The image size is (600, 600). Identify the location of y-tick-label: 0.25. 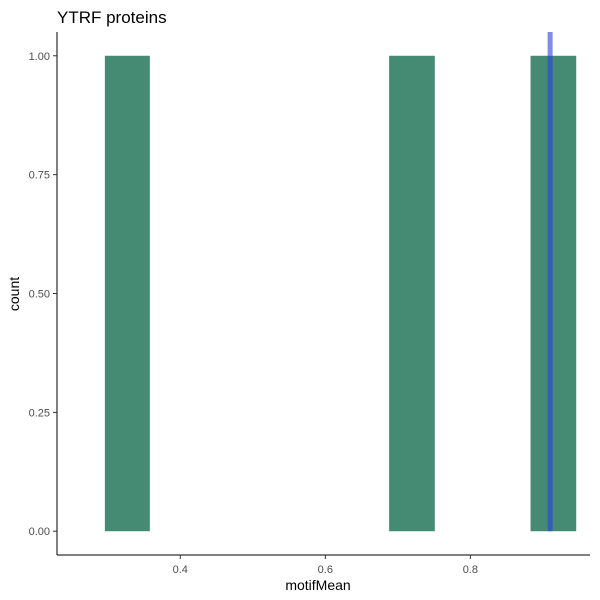
(39, 413).